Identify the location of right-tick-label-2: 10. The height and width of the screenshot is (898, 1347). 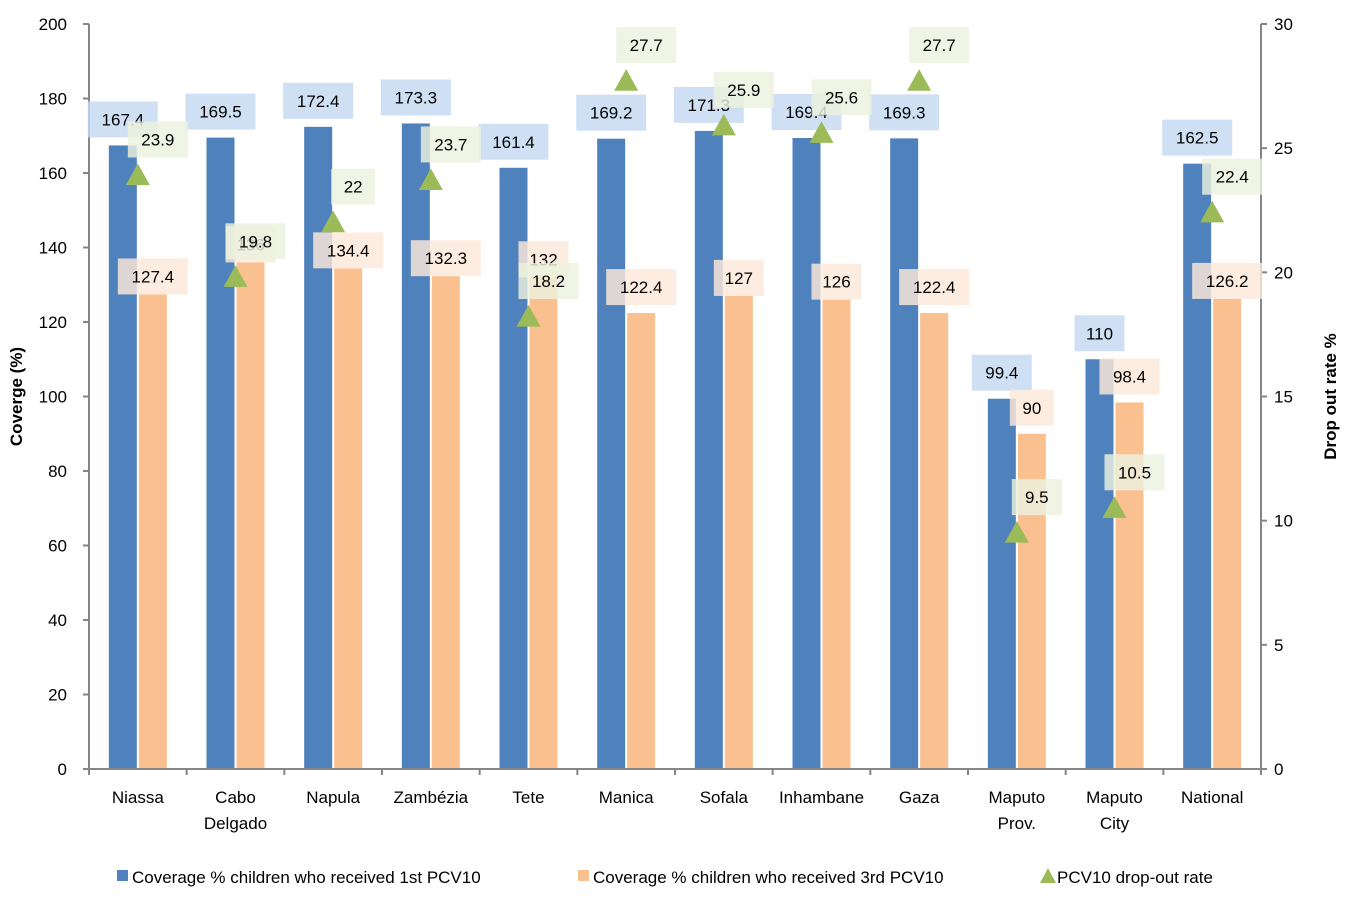
(1283, 521).